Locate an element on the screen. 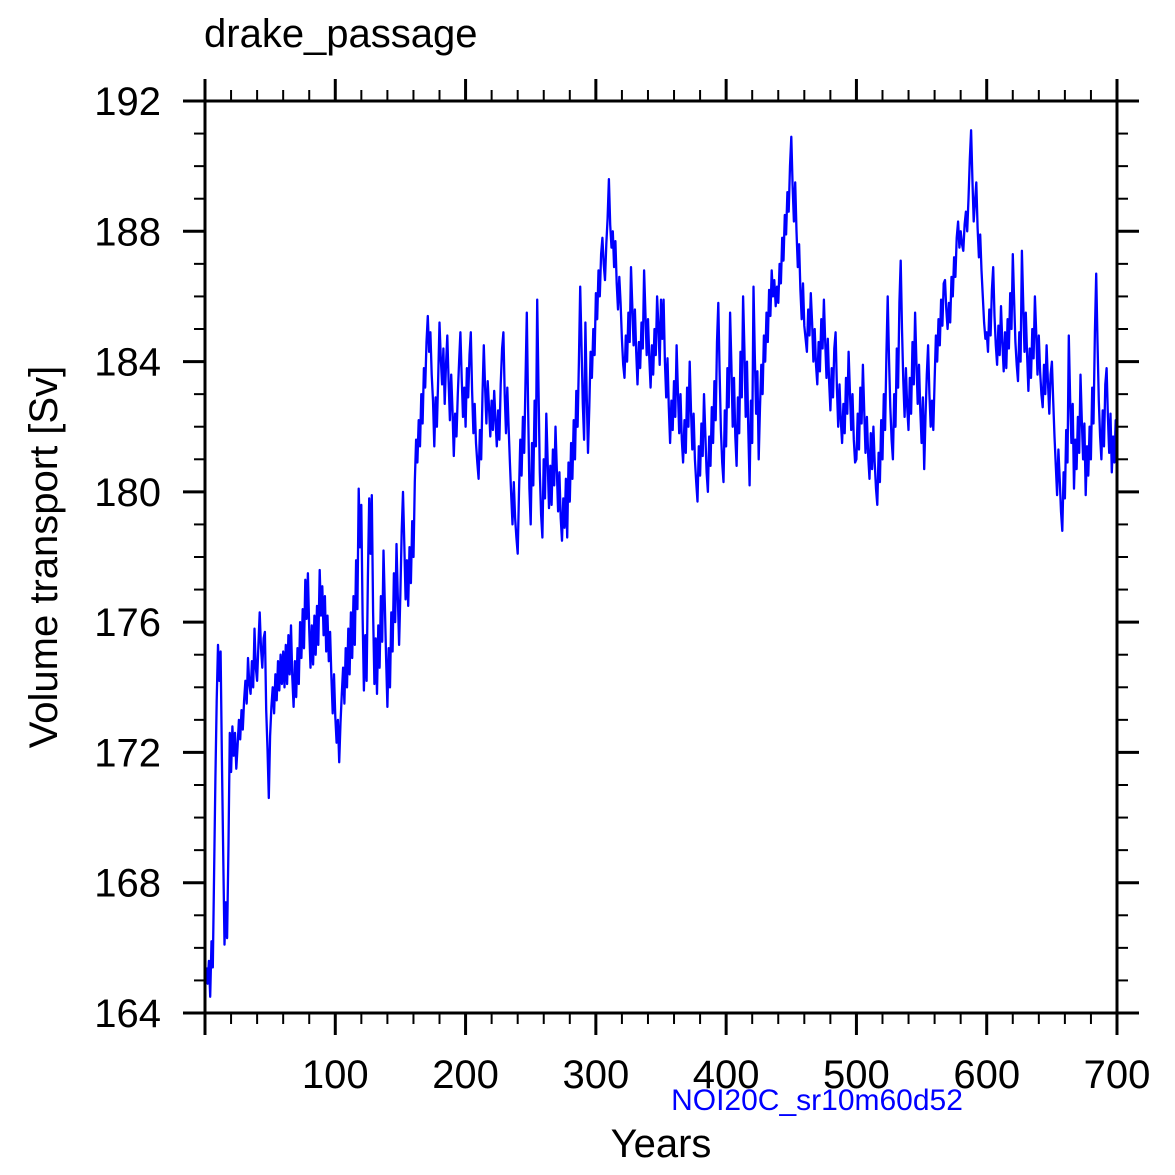 This screenshot has height=1175, width=1175. dataset-annotation: NOI20C_sr10m60d52 is located at coordinates (817, 1100).